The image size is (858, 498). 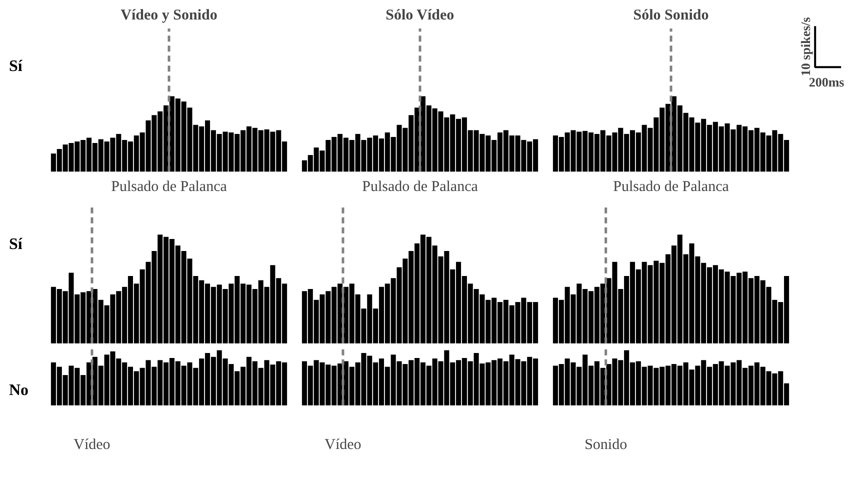 I want to click on text: 10 spikes/s, so click(x=806, y=46).